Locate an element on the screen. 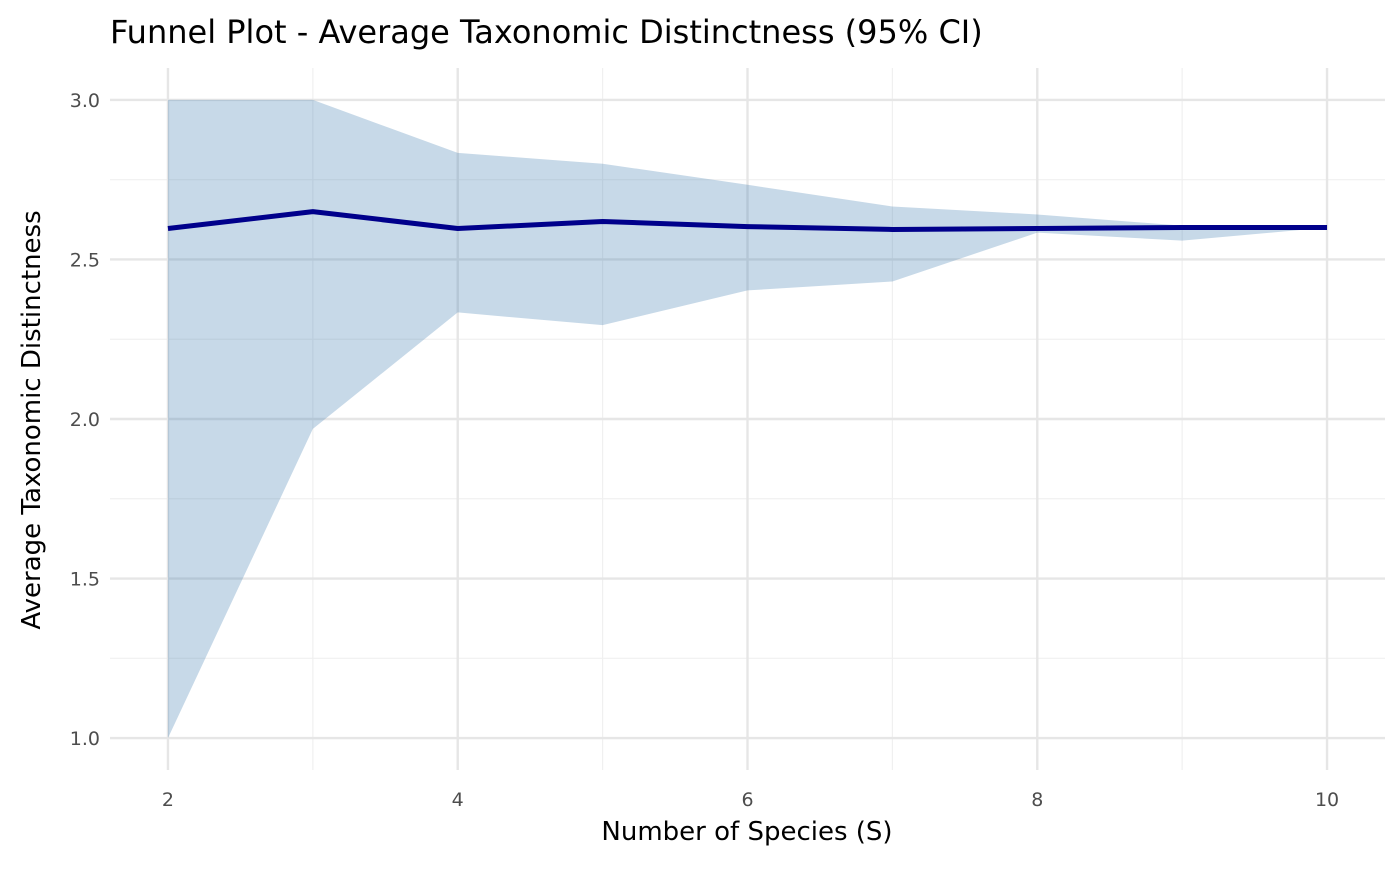  x-axis-ticks: 2 4 6 8 10 is located at coordinates (750, 800).